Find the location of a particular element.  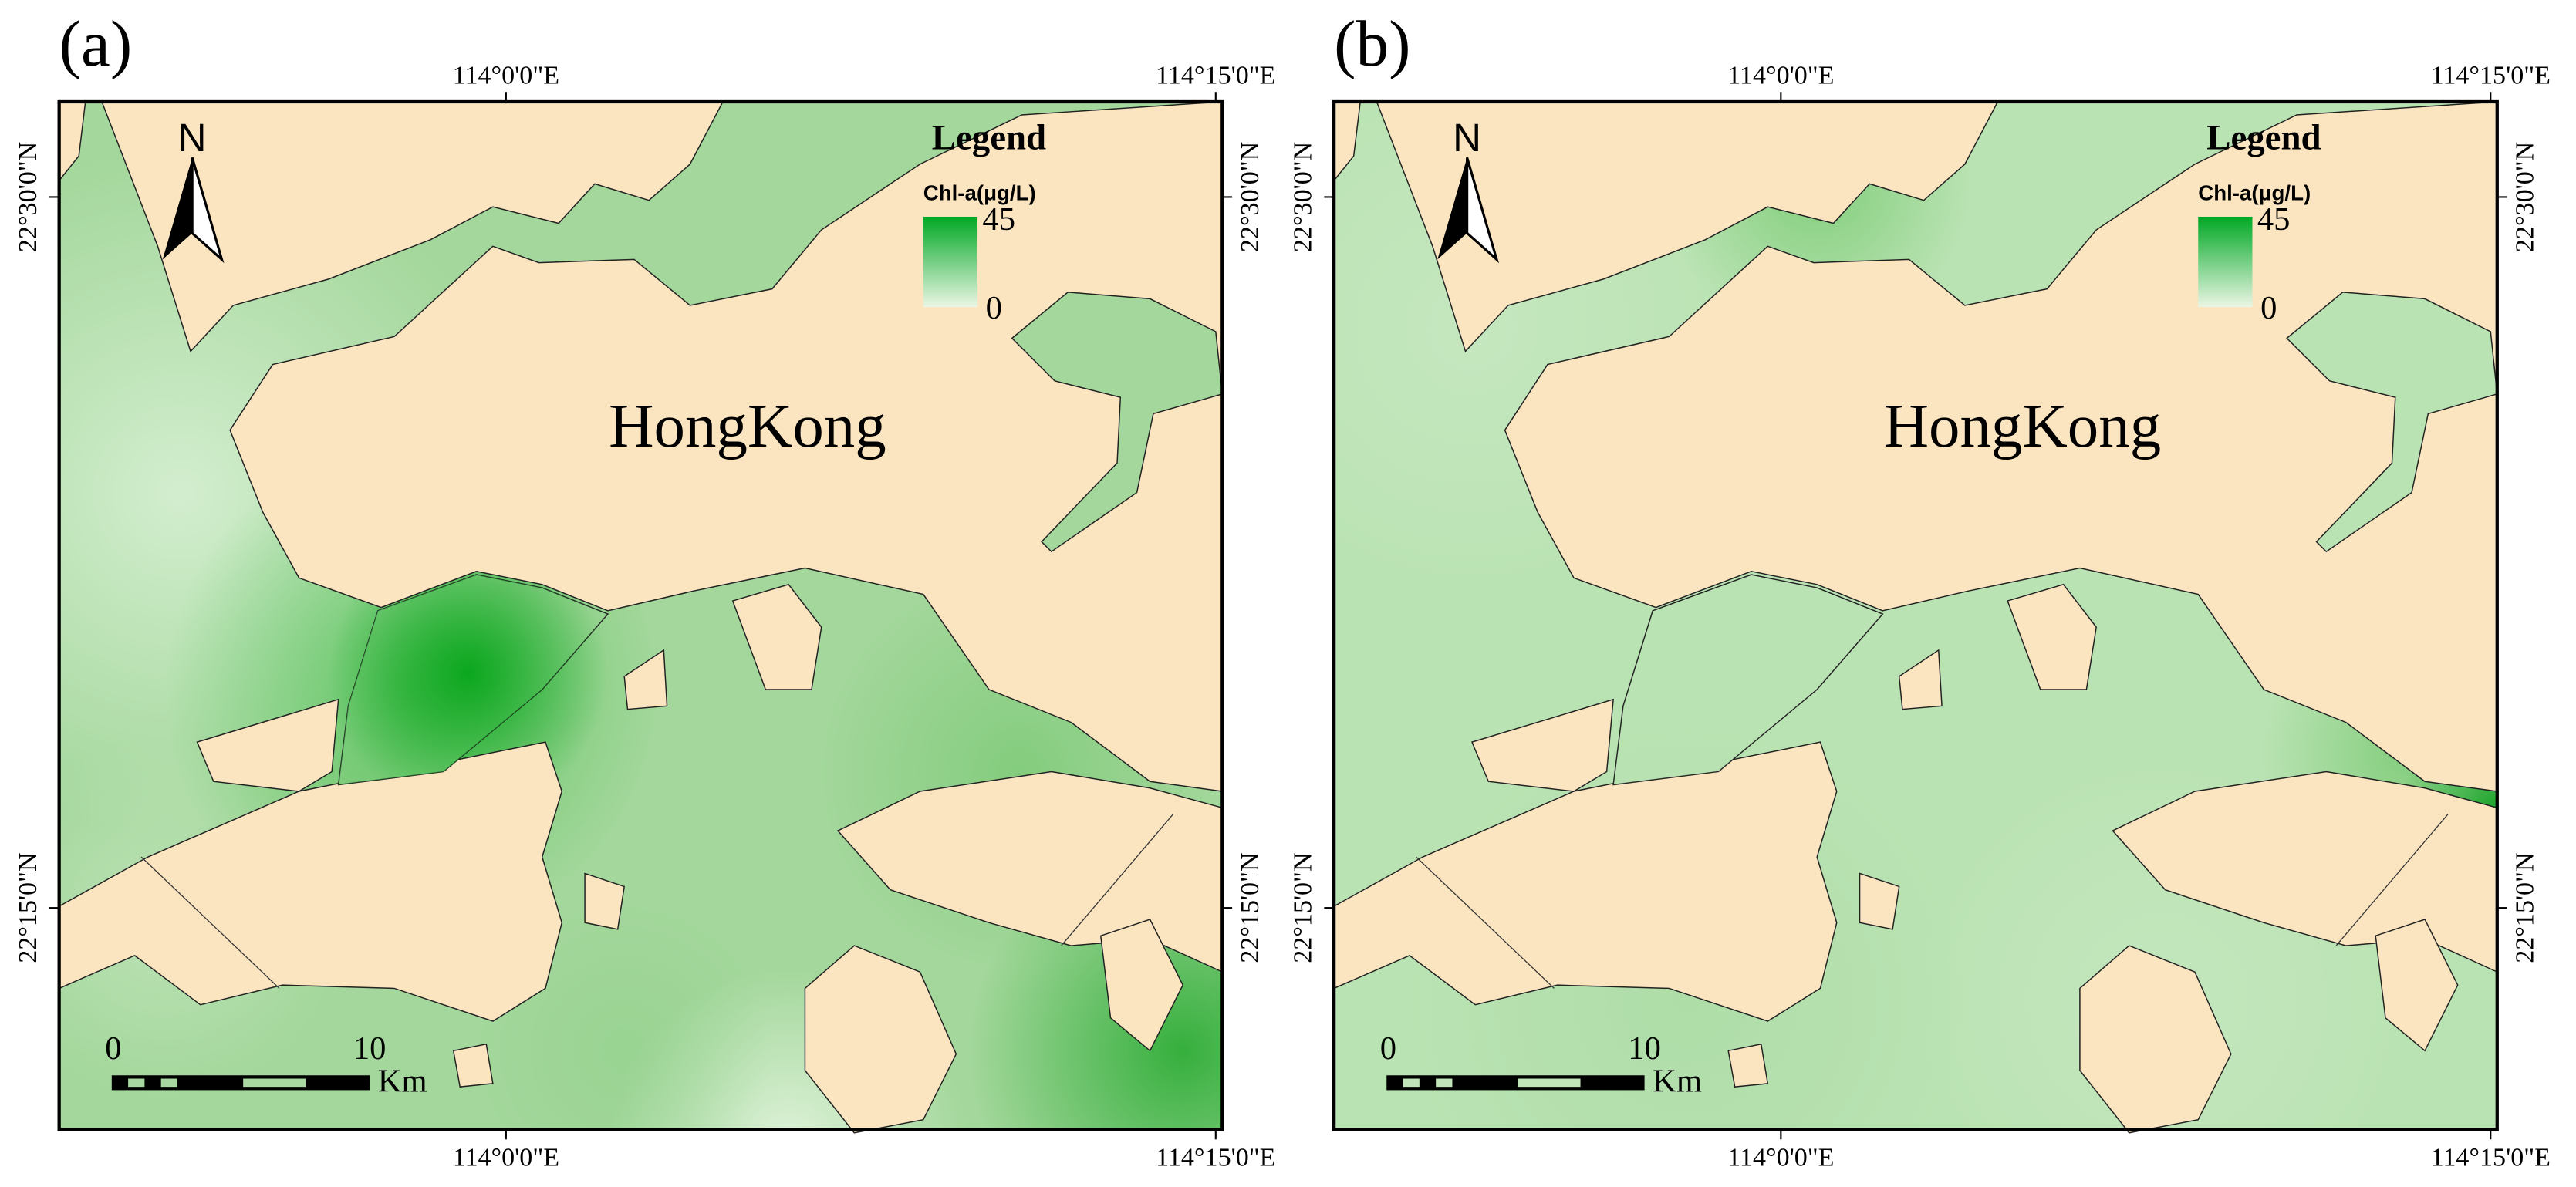

panel-label: (b) is located at coordinates (1372, 44).